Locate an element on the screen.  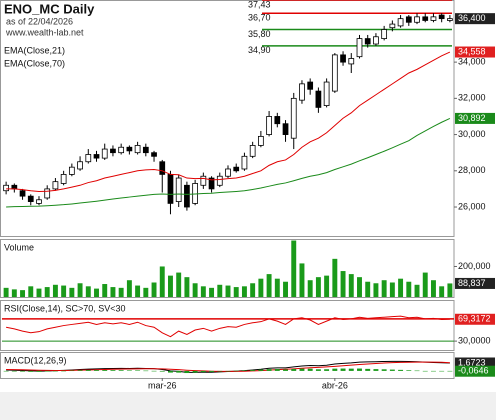
pane-title: Volume is located at coordinates (19, 247).